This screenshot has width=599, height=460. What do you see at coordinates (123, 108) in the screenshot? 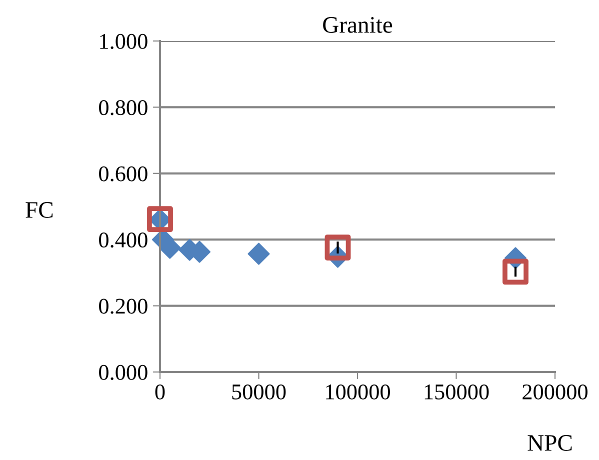
I see `y-tick-label: 0.800` at bounding box center [123, 108].